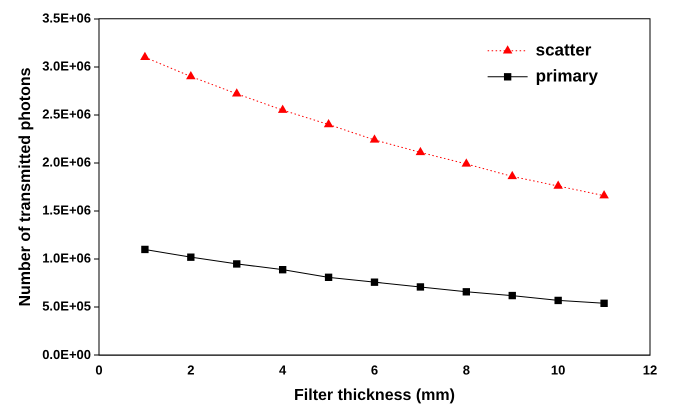  What do you see at coordinates (558, 370) in the screenshot?
I see `x-tick-label: 10` at bounding box center [558, 370].